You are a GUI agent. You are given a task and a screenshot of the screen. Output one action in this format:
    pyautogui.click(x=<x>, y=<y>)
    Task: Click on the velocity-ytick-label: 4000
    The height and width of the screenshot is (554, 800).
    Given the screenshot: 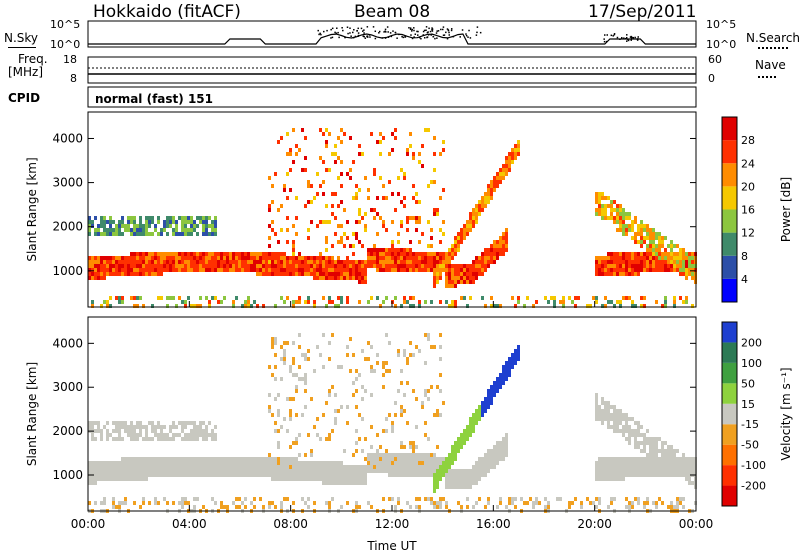 What is the action you would take?
    pyautogui.click(x=67, y=343)
    